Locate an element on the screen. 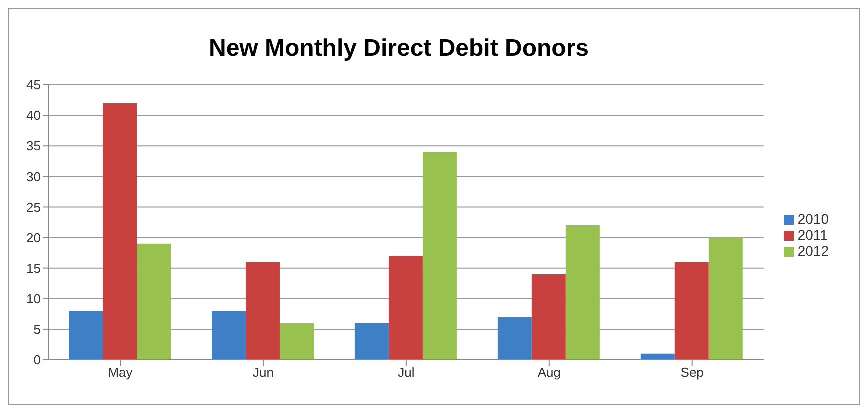 The height and width of the screenshot is (409, 868). y-tick-label: 25 is located at coordinates (33, 207).